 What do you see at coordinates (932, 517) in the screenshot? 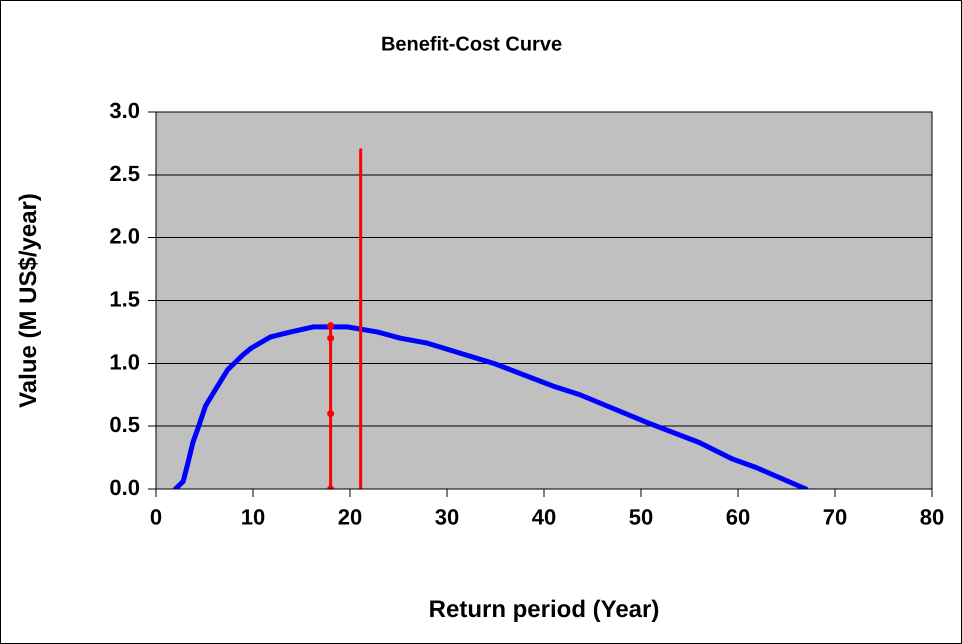
I see `x-tick-label: 80` at bounding box center [932, 517].